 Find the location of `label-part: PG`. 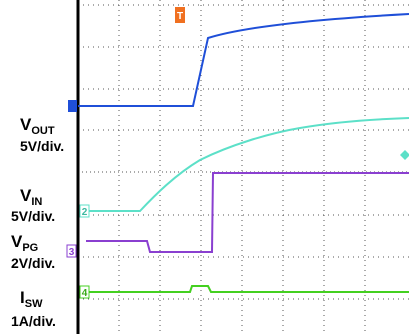

label-part: PG is located at coordinates (30, 248).